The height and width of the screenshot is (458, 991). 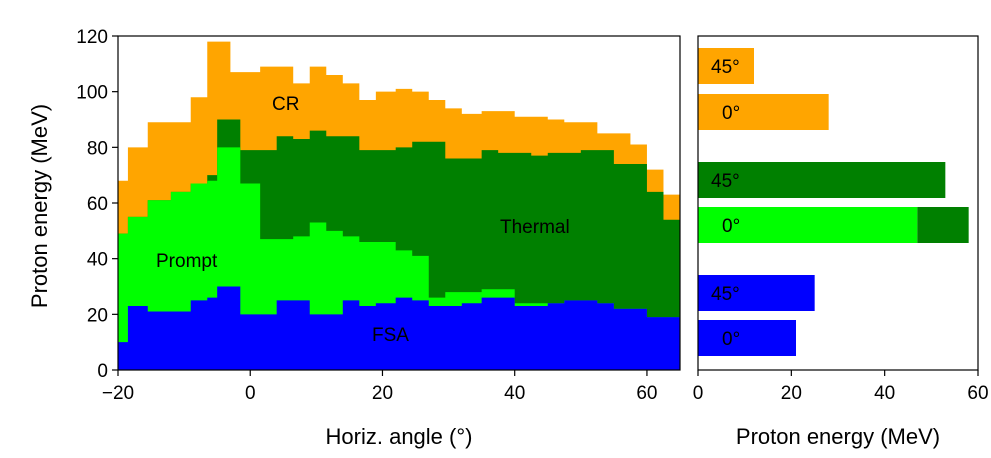 I want to click on region-label-prompt: Prompt, so click(x=187, y=261).